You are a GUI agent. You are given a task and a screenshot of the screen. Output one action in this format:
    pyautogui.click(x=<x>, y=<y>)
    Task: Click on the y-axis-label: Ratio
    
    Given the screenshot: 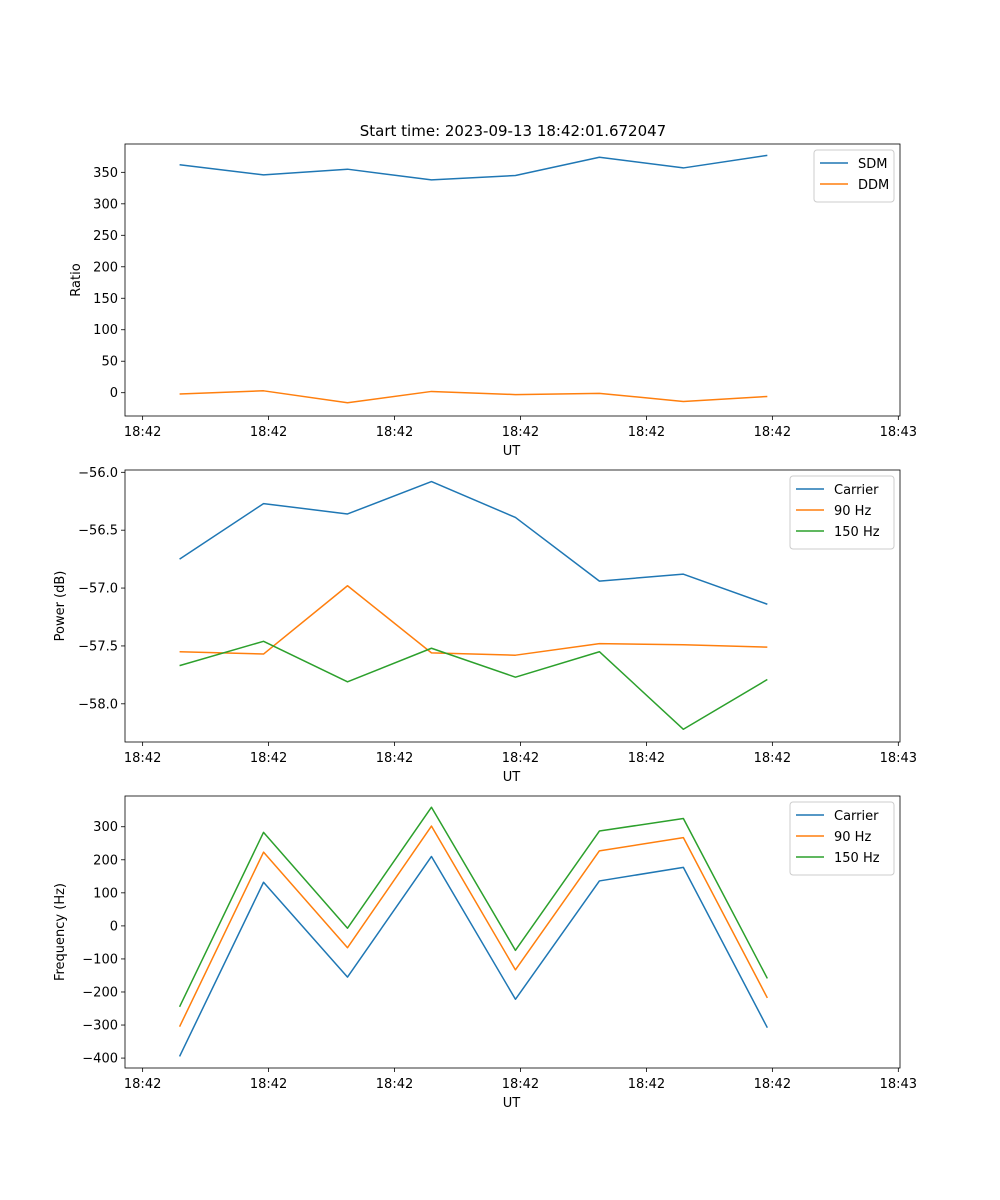 What is the action you would take?
    pyautogui.click(x=76, y=279)
    